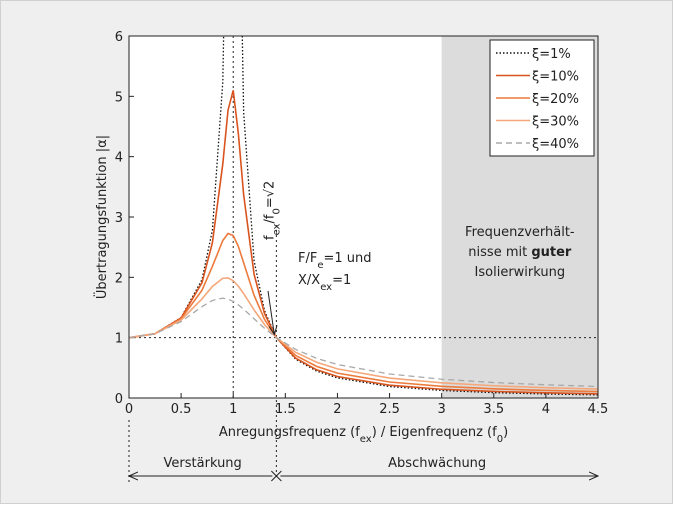  I want to click on arrow, so click(270, 312).